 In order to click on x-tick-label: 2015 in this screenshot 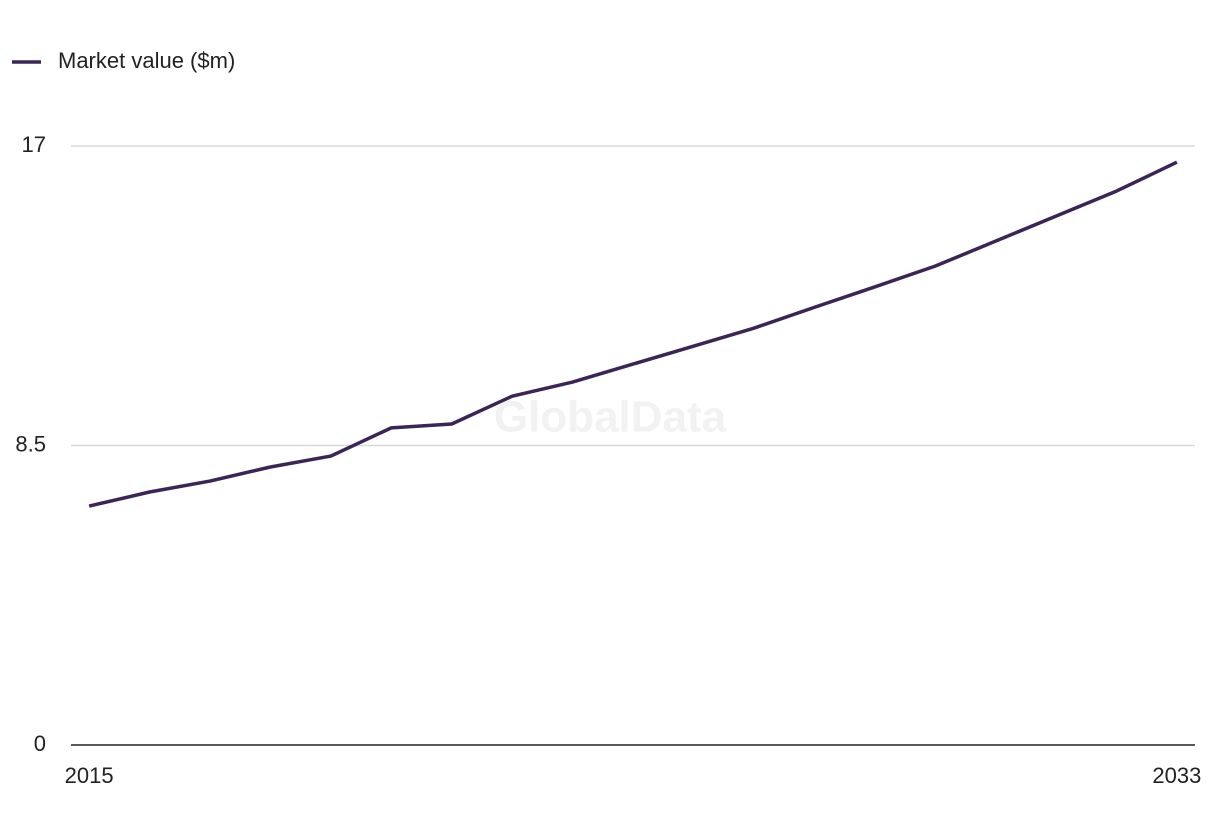, I will do `click(89, 775)`.